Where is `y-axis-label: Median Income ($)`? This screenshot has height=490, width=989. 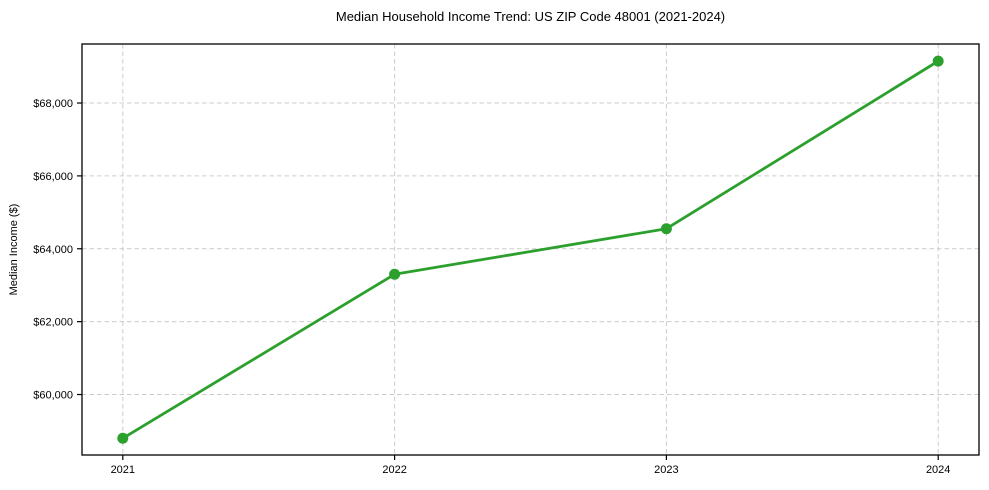
y-axis-label: Median Income ($) is located at coordinates (14, 250).